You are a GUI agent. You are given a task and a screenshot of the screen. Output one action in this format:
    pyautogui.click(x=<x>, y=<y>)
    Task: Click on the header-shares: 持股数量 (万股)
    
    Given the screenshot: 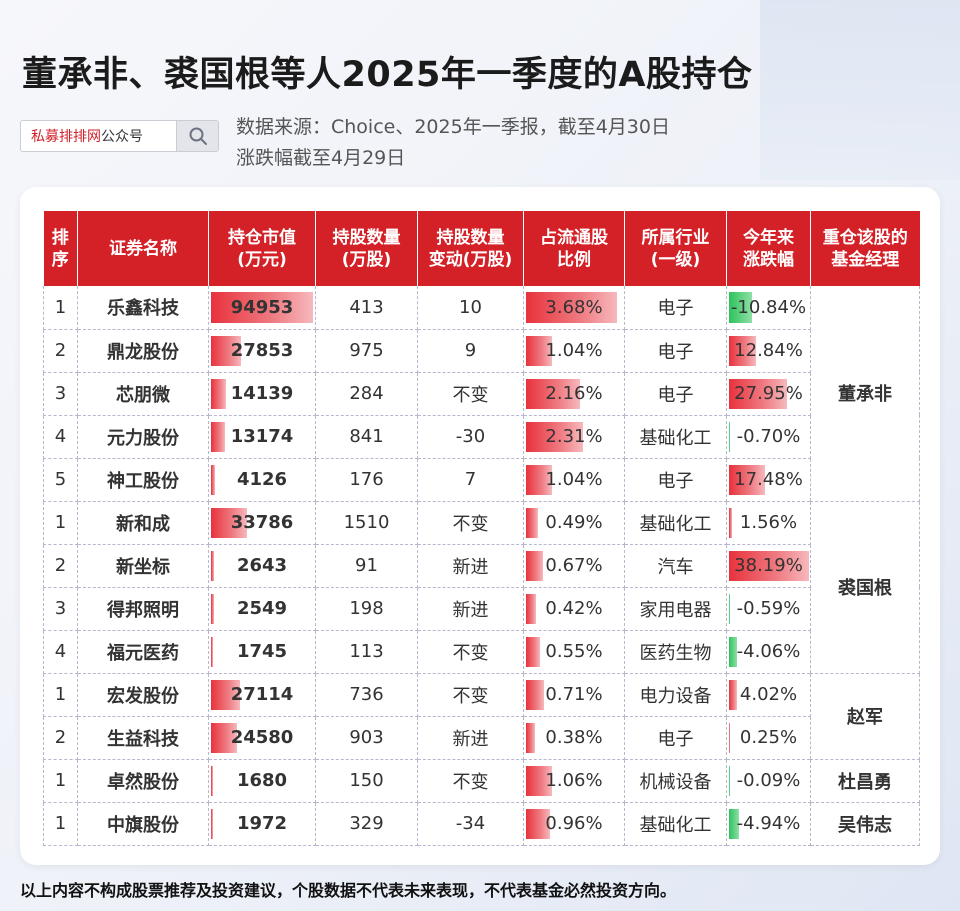 What is the action you would take?
    pyautogui.click(x=366, y=248)
    